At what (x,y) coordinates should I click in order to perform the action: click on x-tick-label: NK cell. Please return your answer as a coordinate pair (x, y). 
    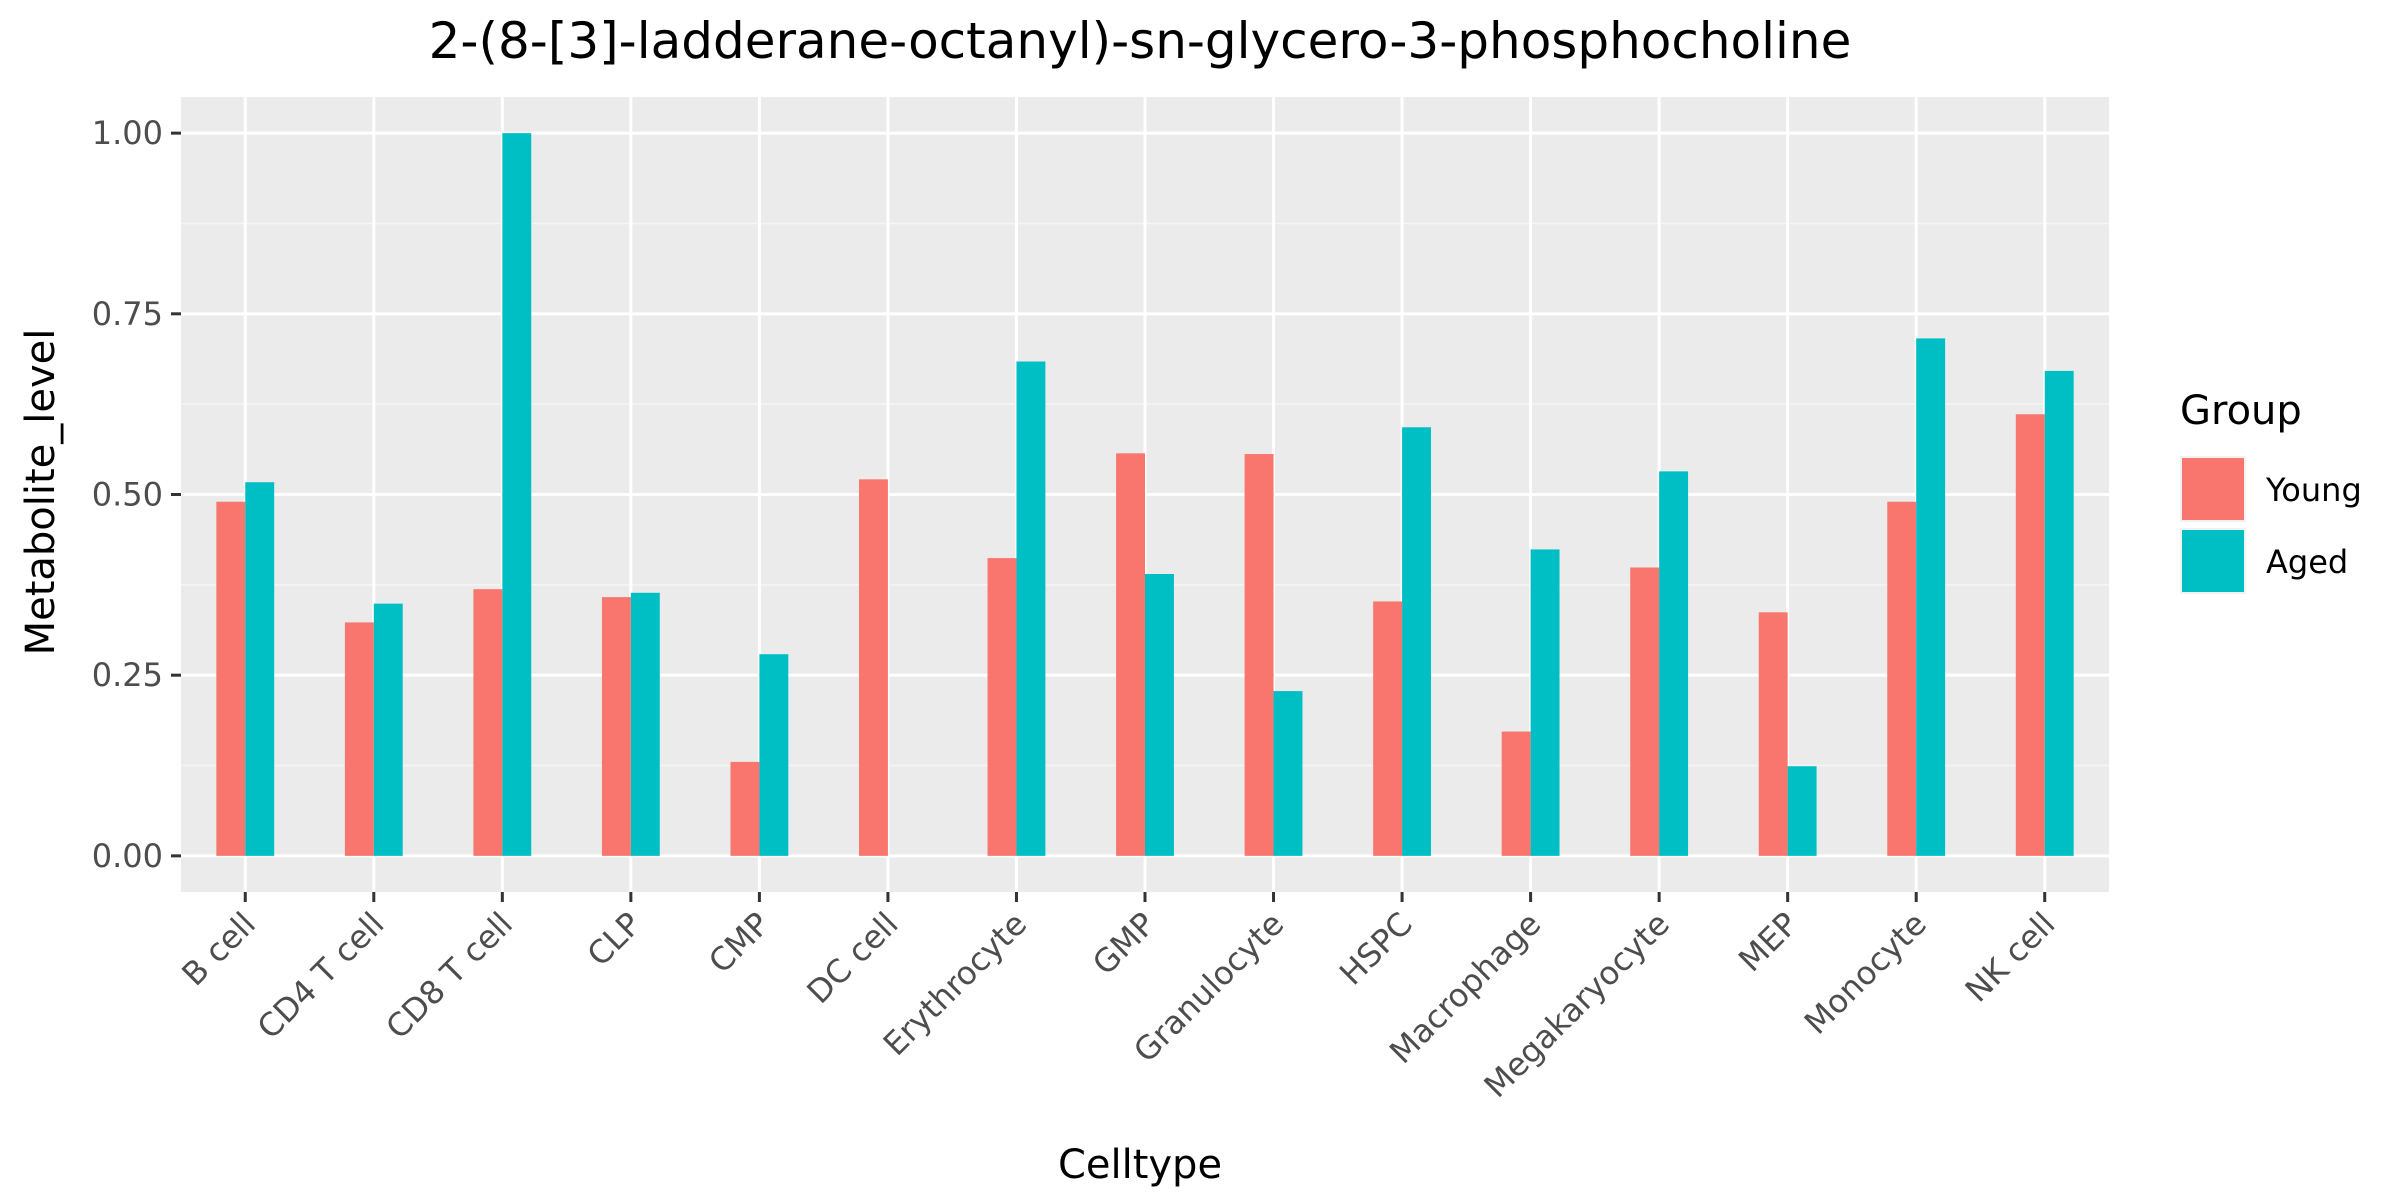
    Looking at the image, I should click on (2010, 957).